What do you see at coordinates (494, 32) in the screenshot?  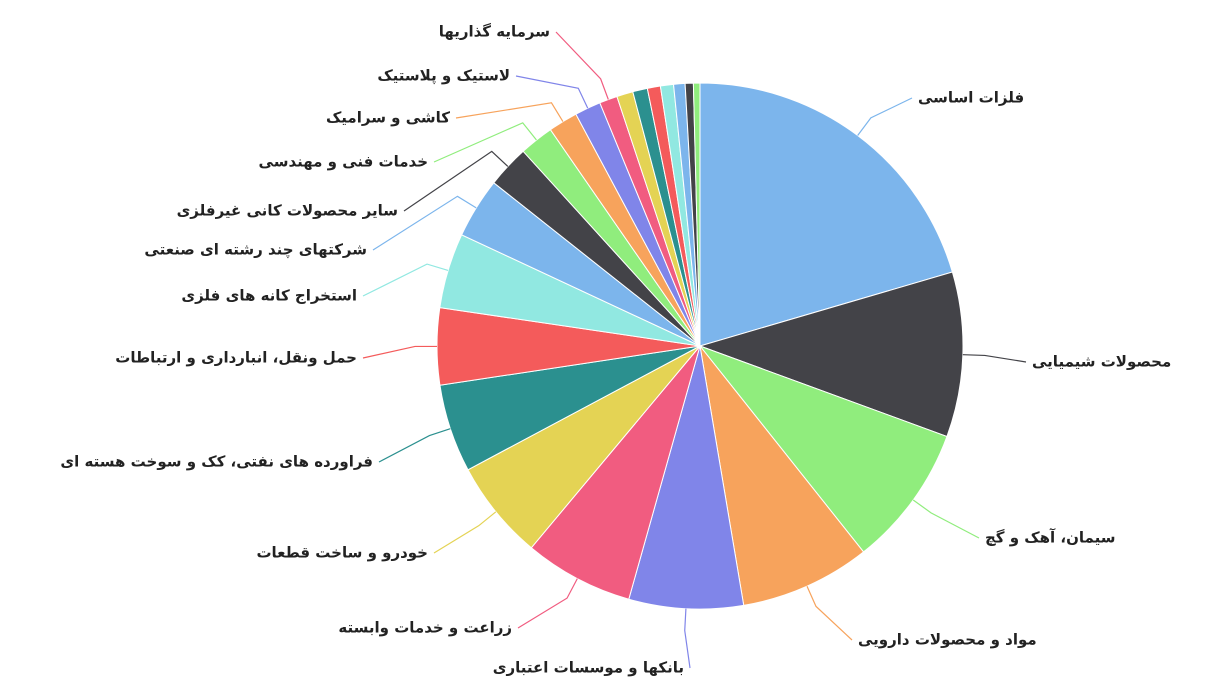 I see `slice-label: سرمایه گذاریها` at bounding box center [494, 32].